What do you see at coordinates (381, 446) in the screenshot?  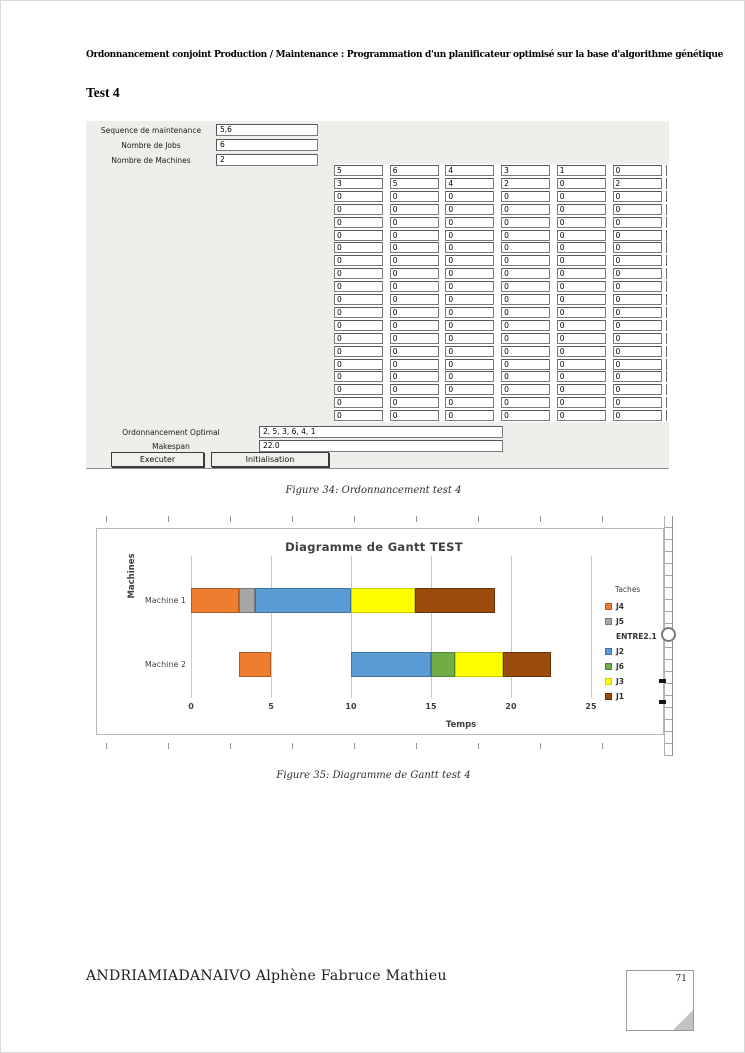 I see `makespan-input: 22.0` at bounding box center [381, 446].